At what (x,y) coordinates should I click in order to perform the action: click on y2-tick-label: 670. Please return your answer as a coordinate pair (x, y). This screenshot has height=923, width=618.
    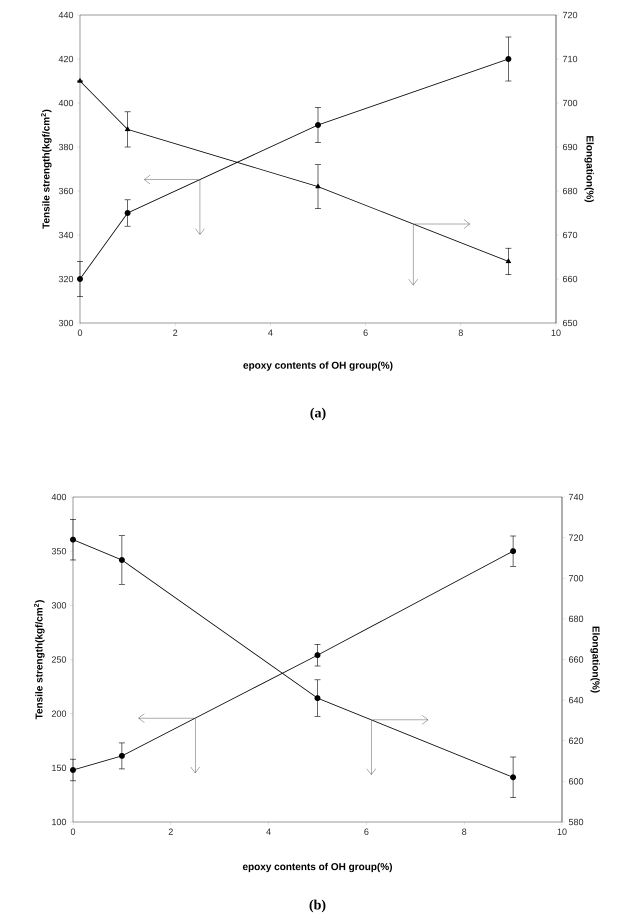
    Looking at the image, I should click on (570, 235).